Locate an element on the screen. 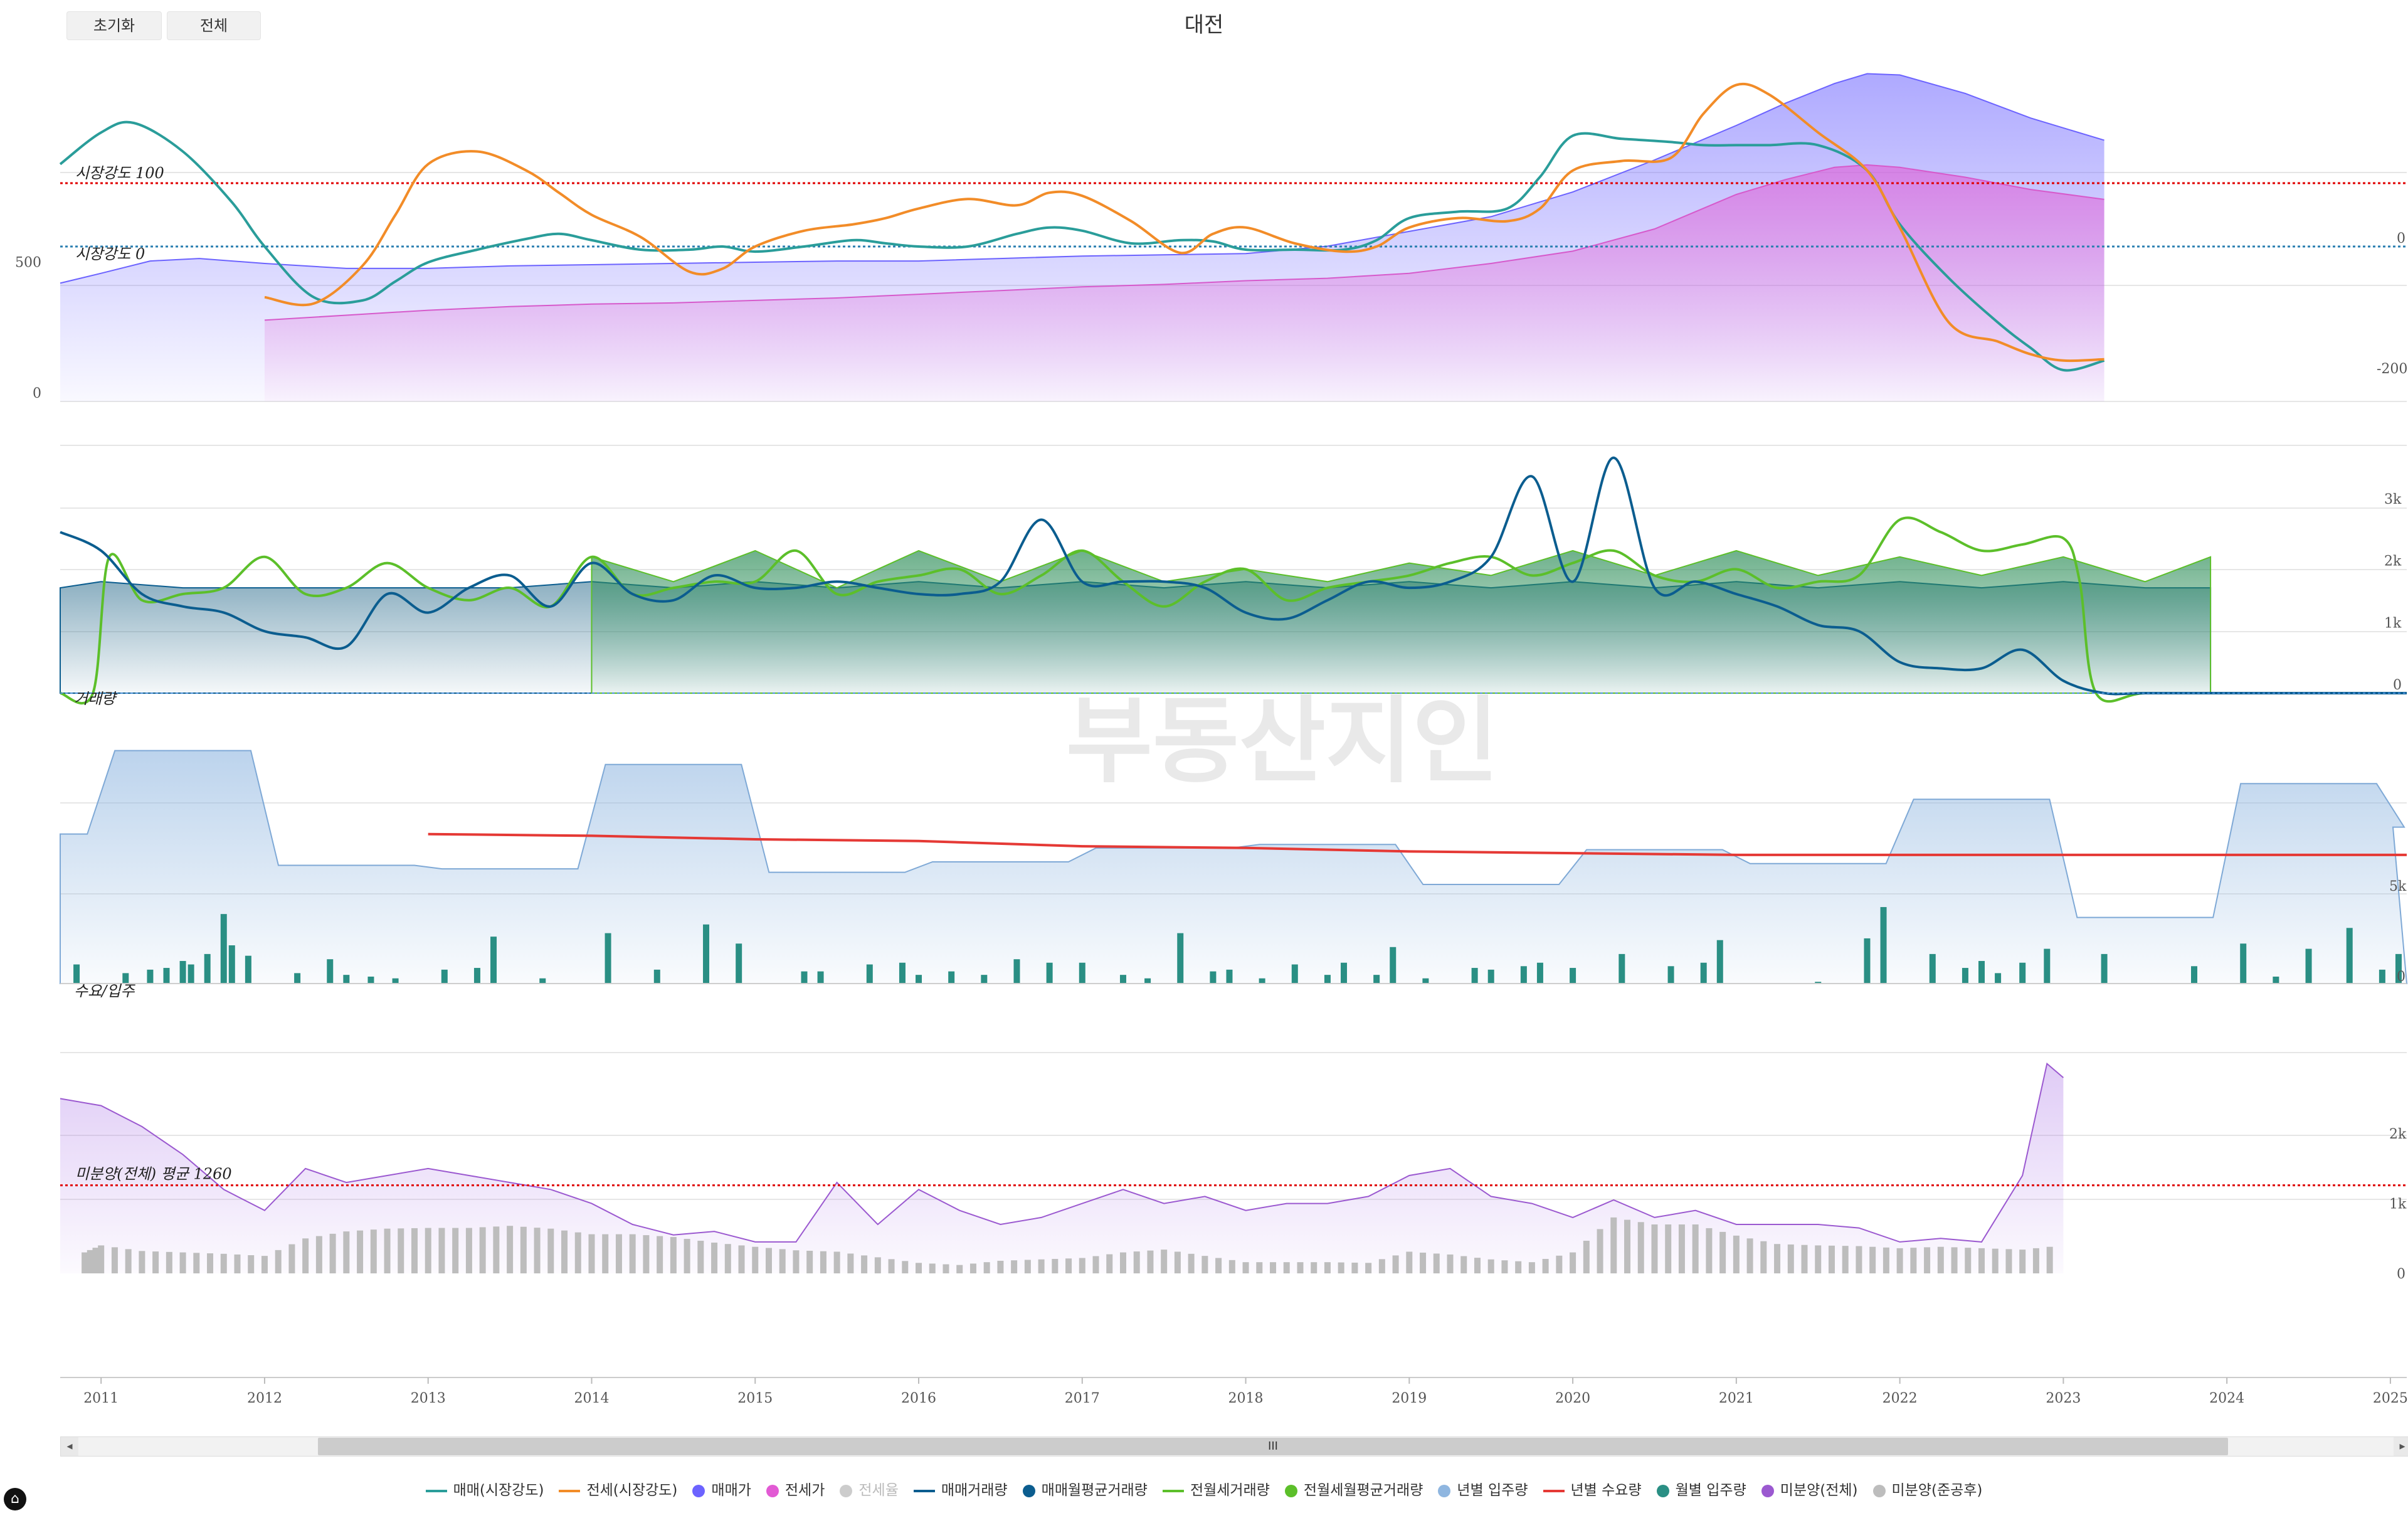  legend-item: 전월세월평균거래량 is located at coordinates (1353, 1488).